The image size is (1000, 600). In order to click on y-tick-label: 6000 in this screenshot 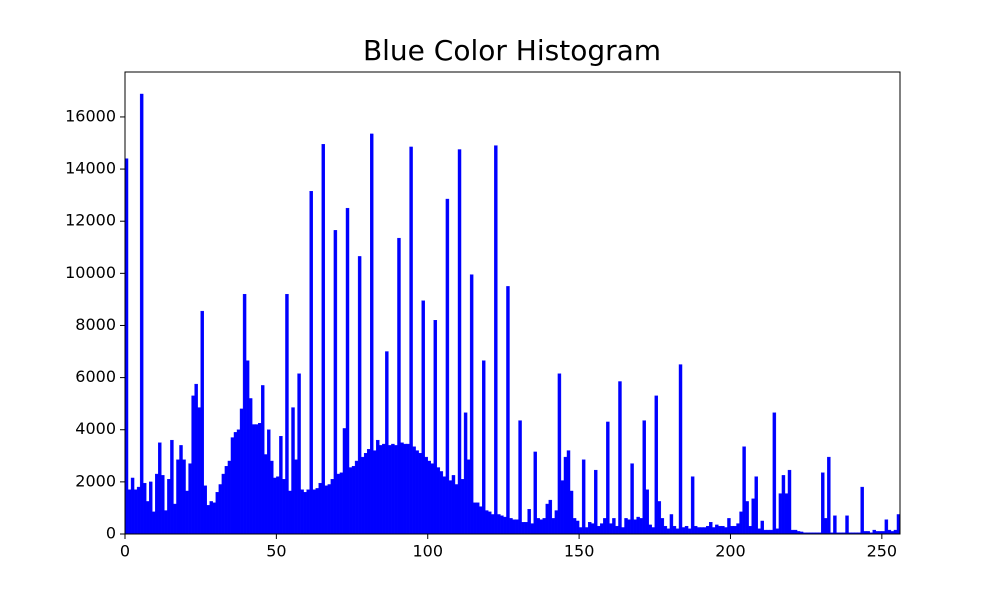, I will do `click(95, 376)`.